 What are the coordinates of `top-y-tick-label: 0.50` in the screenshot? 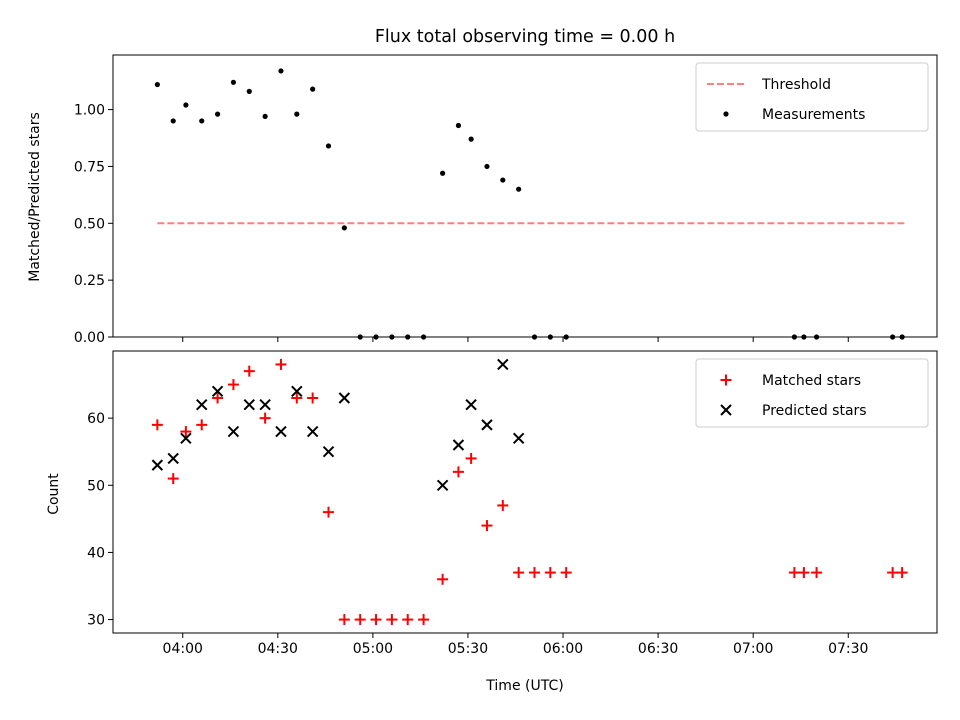 It's located at (89, 224).